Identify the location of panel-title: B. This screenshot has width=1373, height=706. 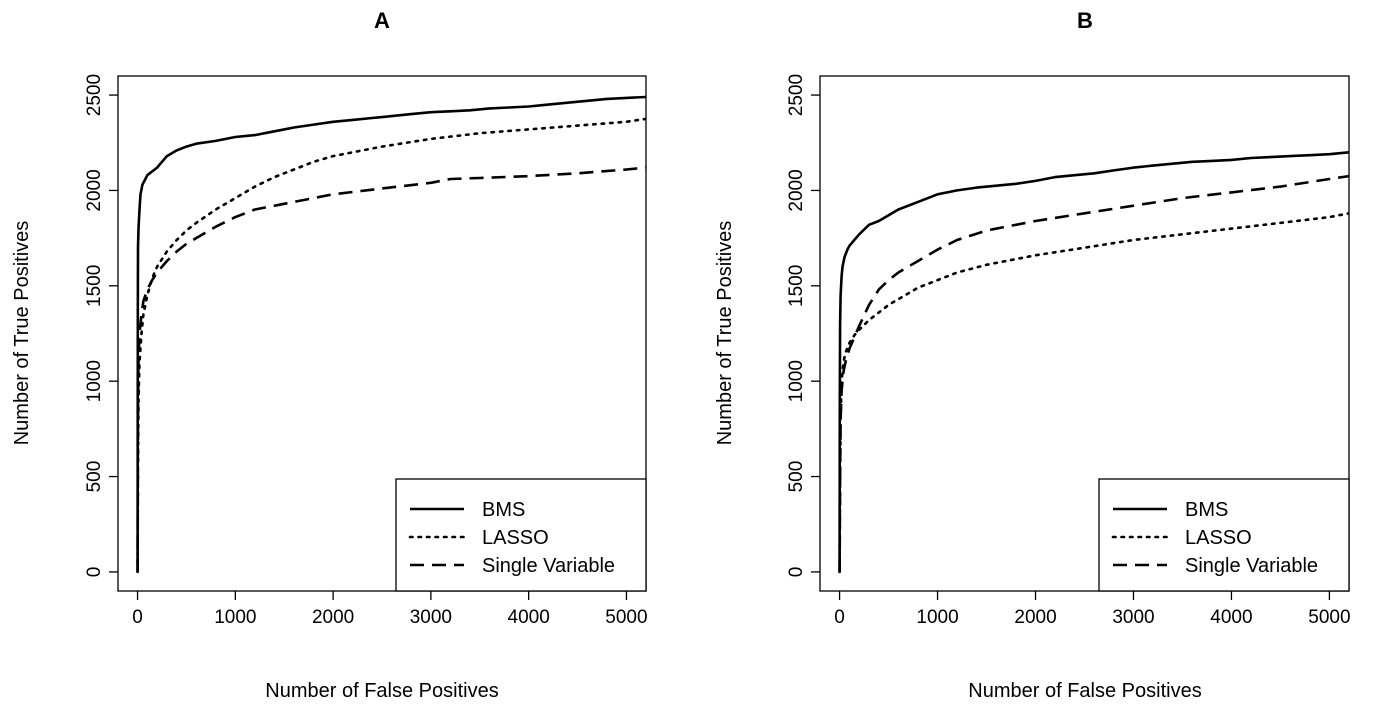
(1085, 20).